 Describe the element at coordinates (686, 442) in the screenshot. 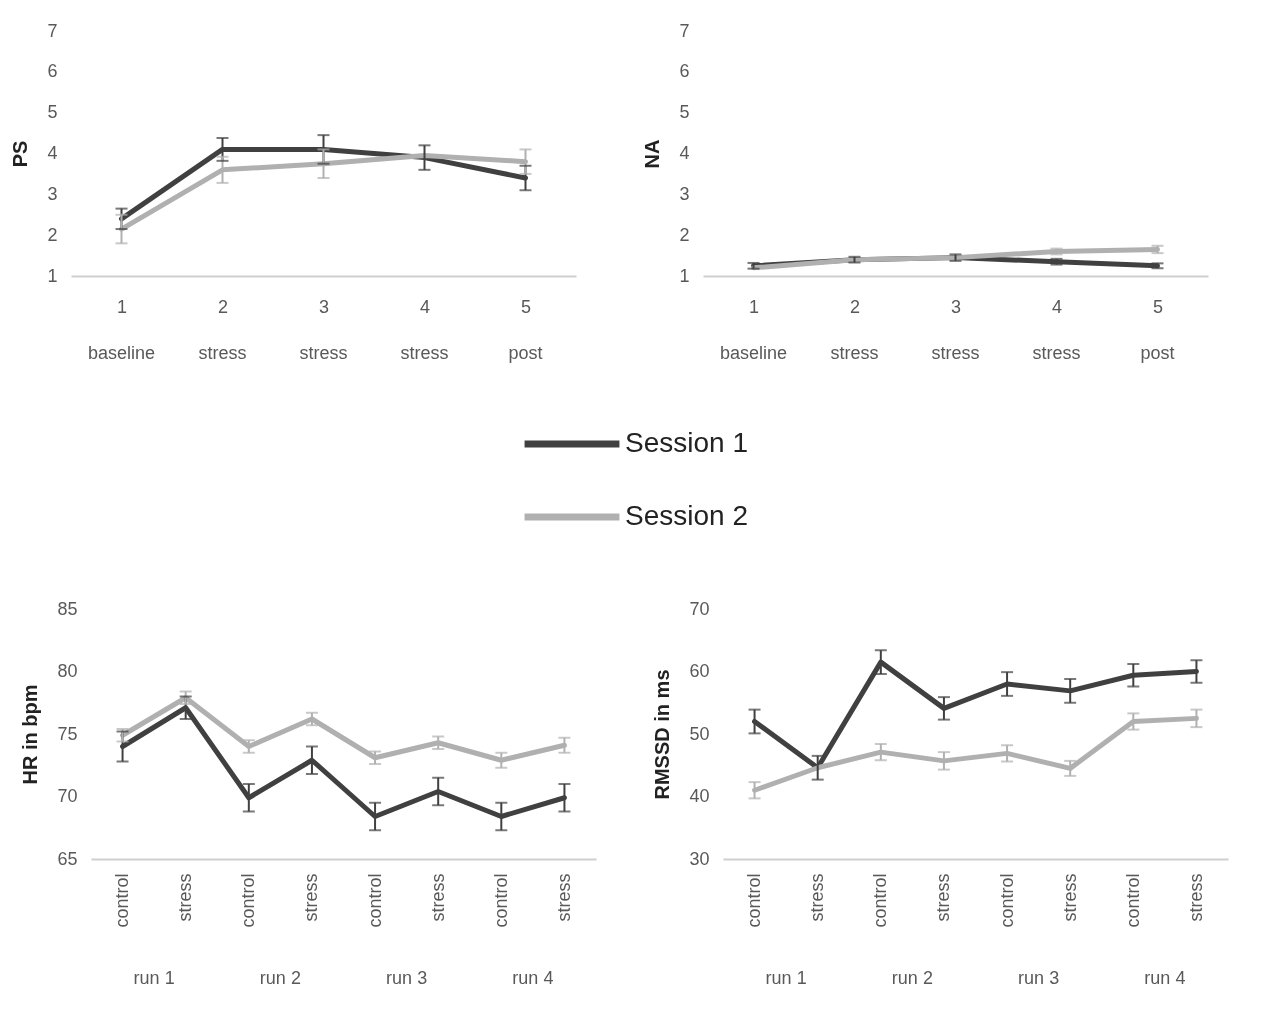

I see `legend-label: Session 1` at that location.